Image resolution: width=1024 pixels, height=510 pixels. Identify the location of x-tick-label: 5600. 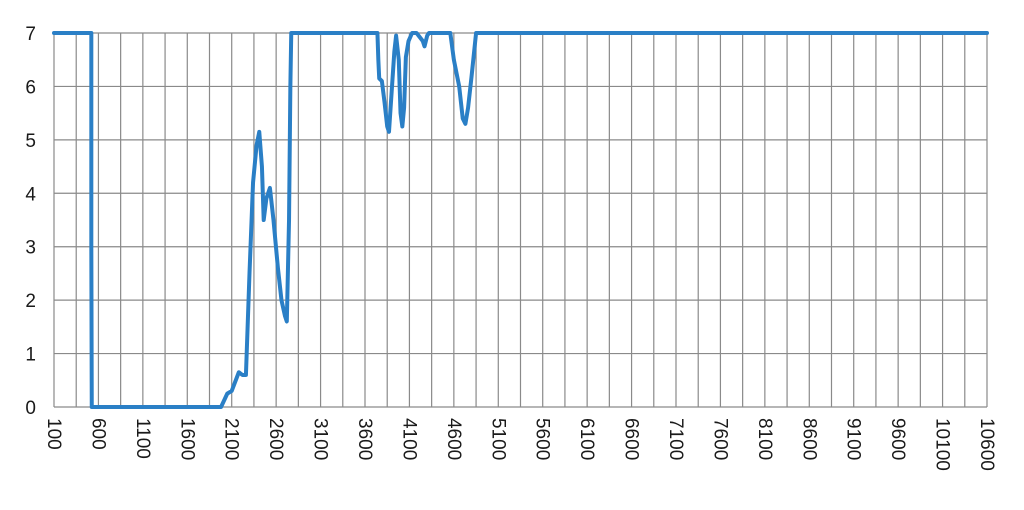
(542, 439).